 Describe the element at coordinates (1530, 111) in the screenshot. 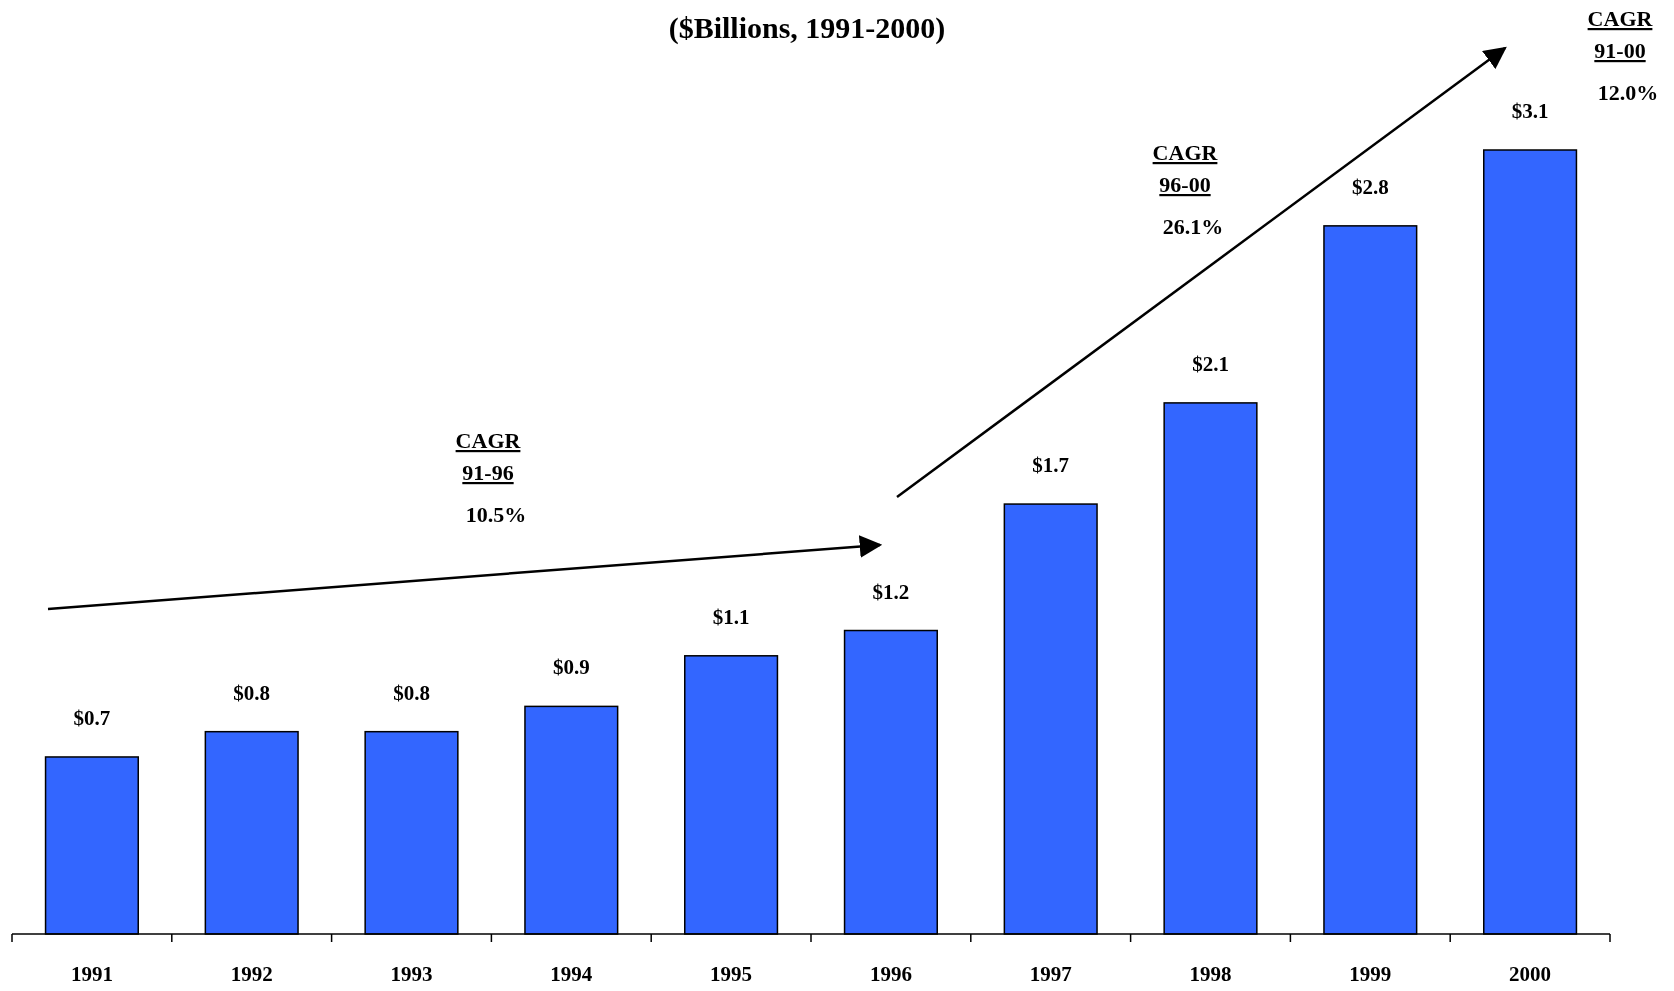

I see `data-label: $3.1` at that location.